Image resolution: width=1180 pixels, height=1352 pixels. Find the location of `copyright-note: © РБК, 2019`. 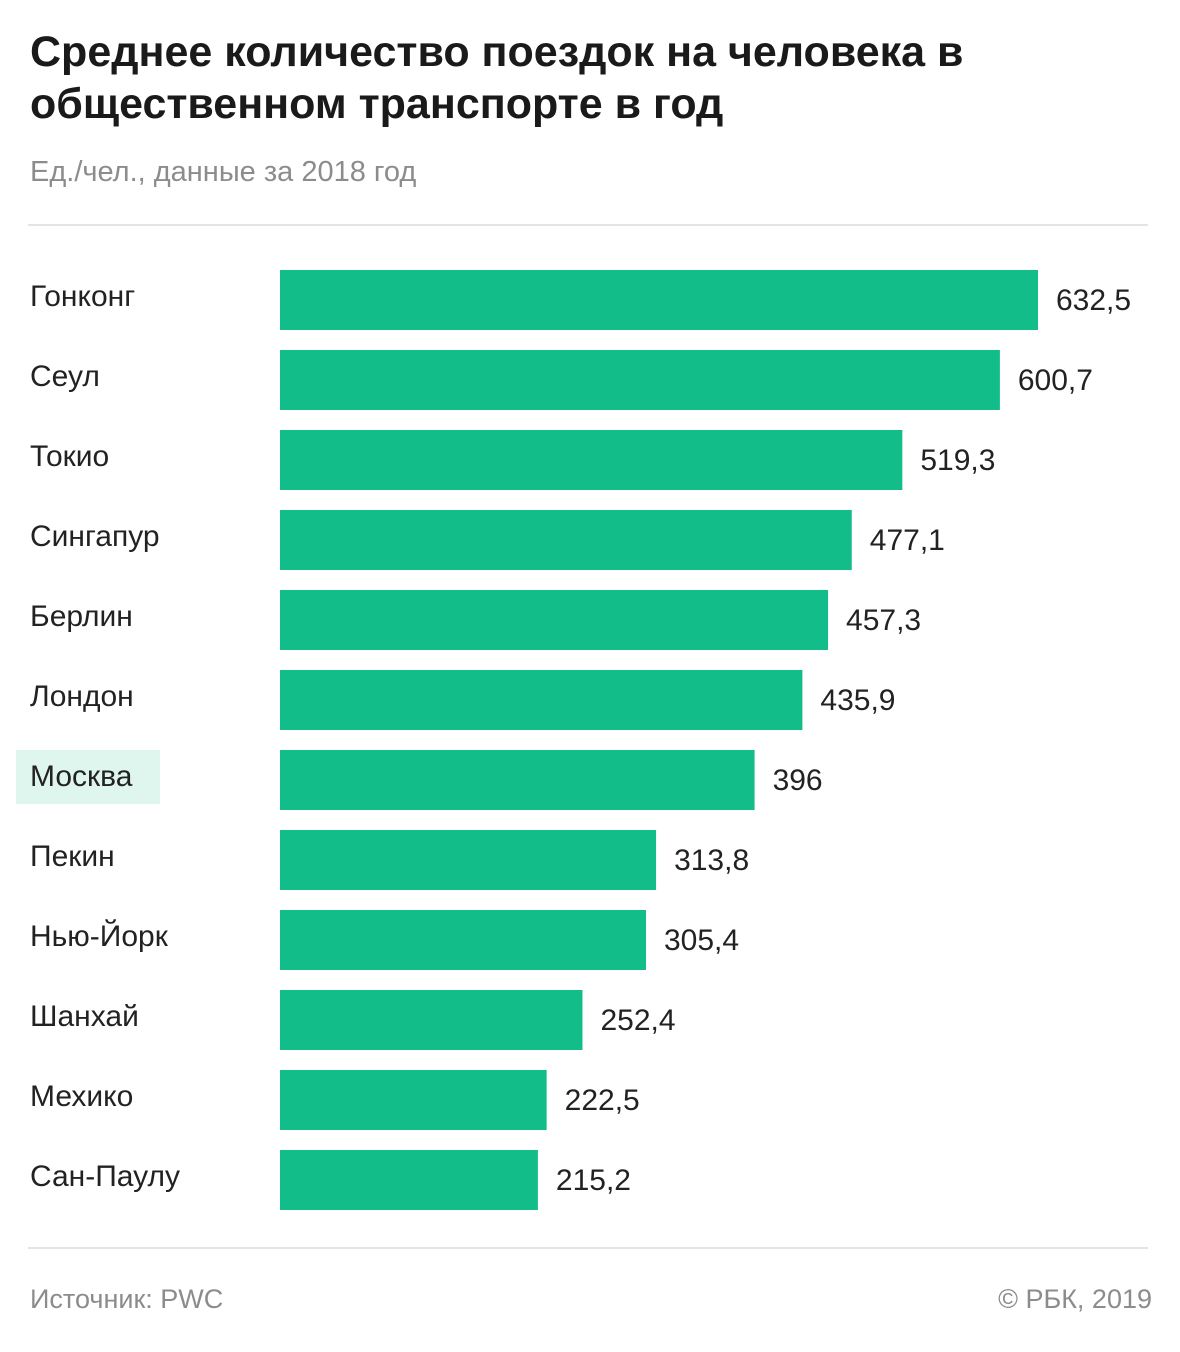

copyright-note: © РБК, 2019 is located at coordinates (1075, 1299).